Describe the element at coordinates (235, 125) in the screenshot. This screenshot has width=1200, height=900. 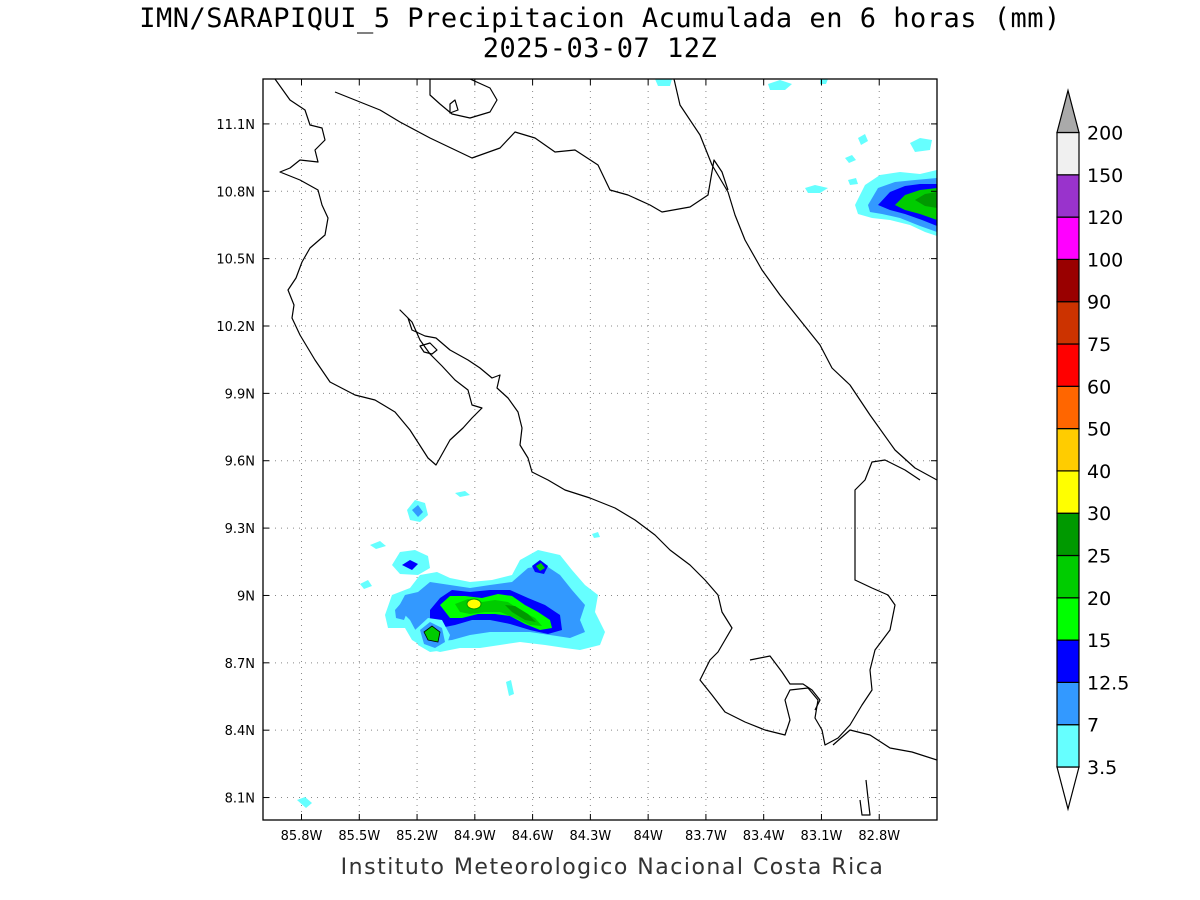
I see `lat-tick-label: 11.1N` at that location.